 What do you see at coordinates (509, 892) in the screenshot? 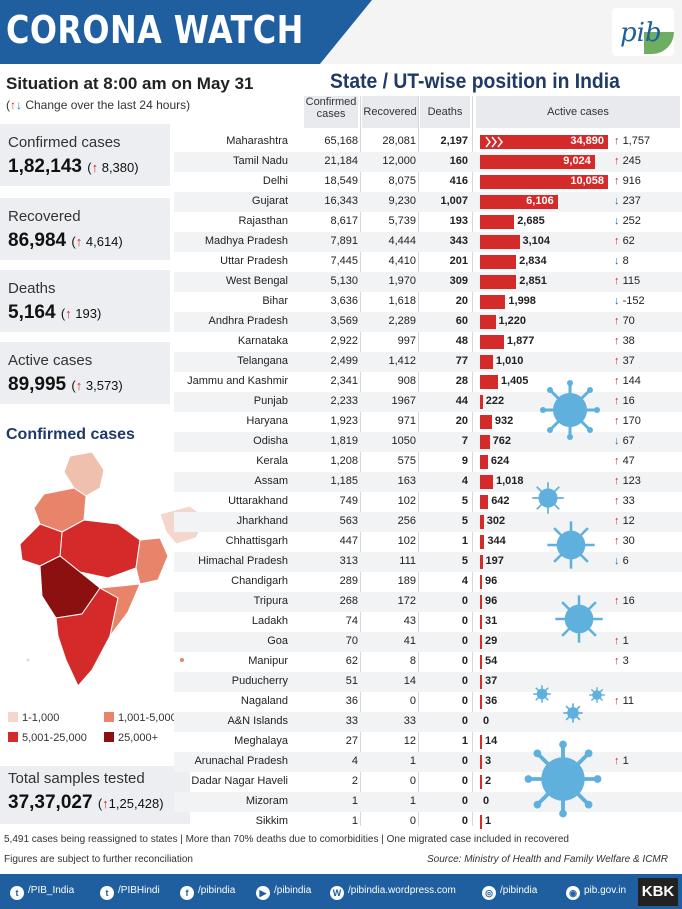
I see `social-link: ◎ /pibindia` at bounding box center [509, 892].